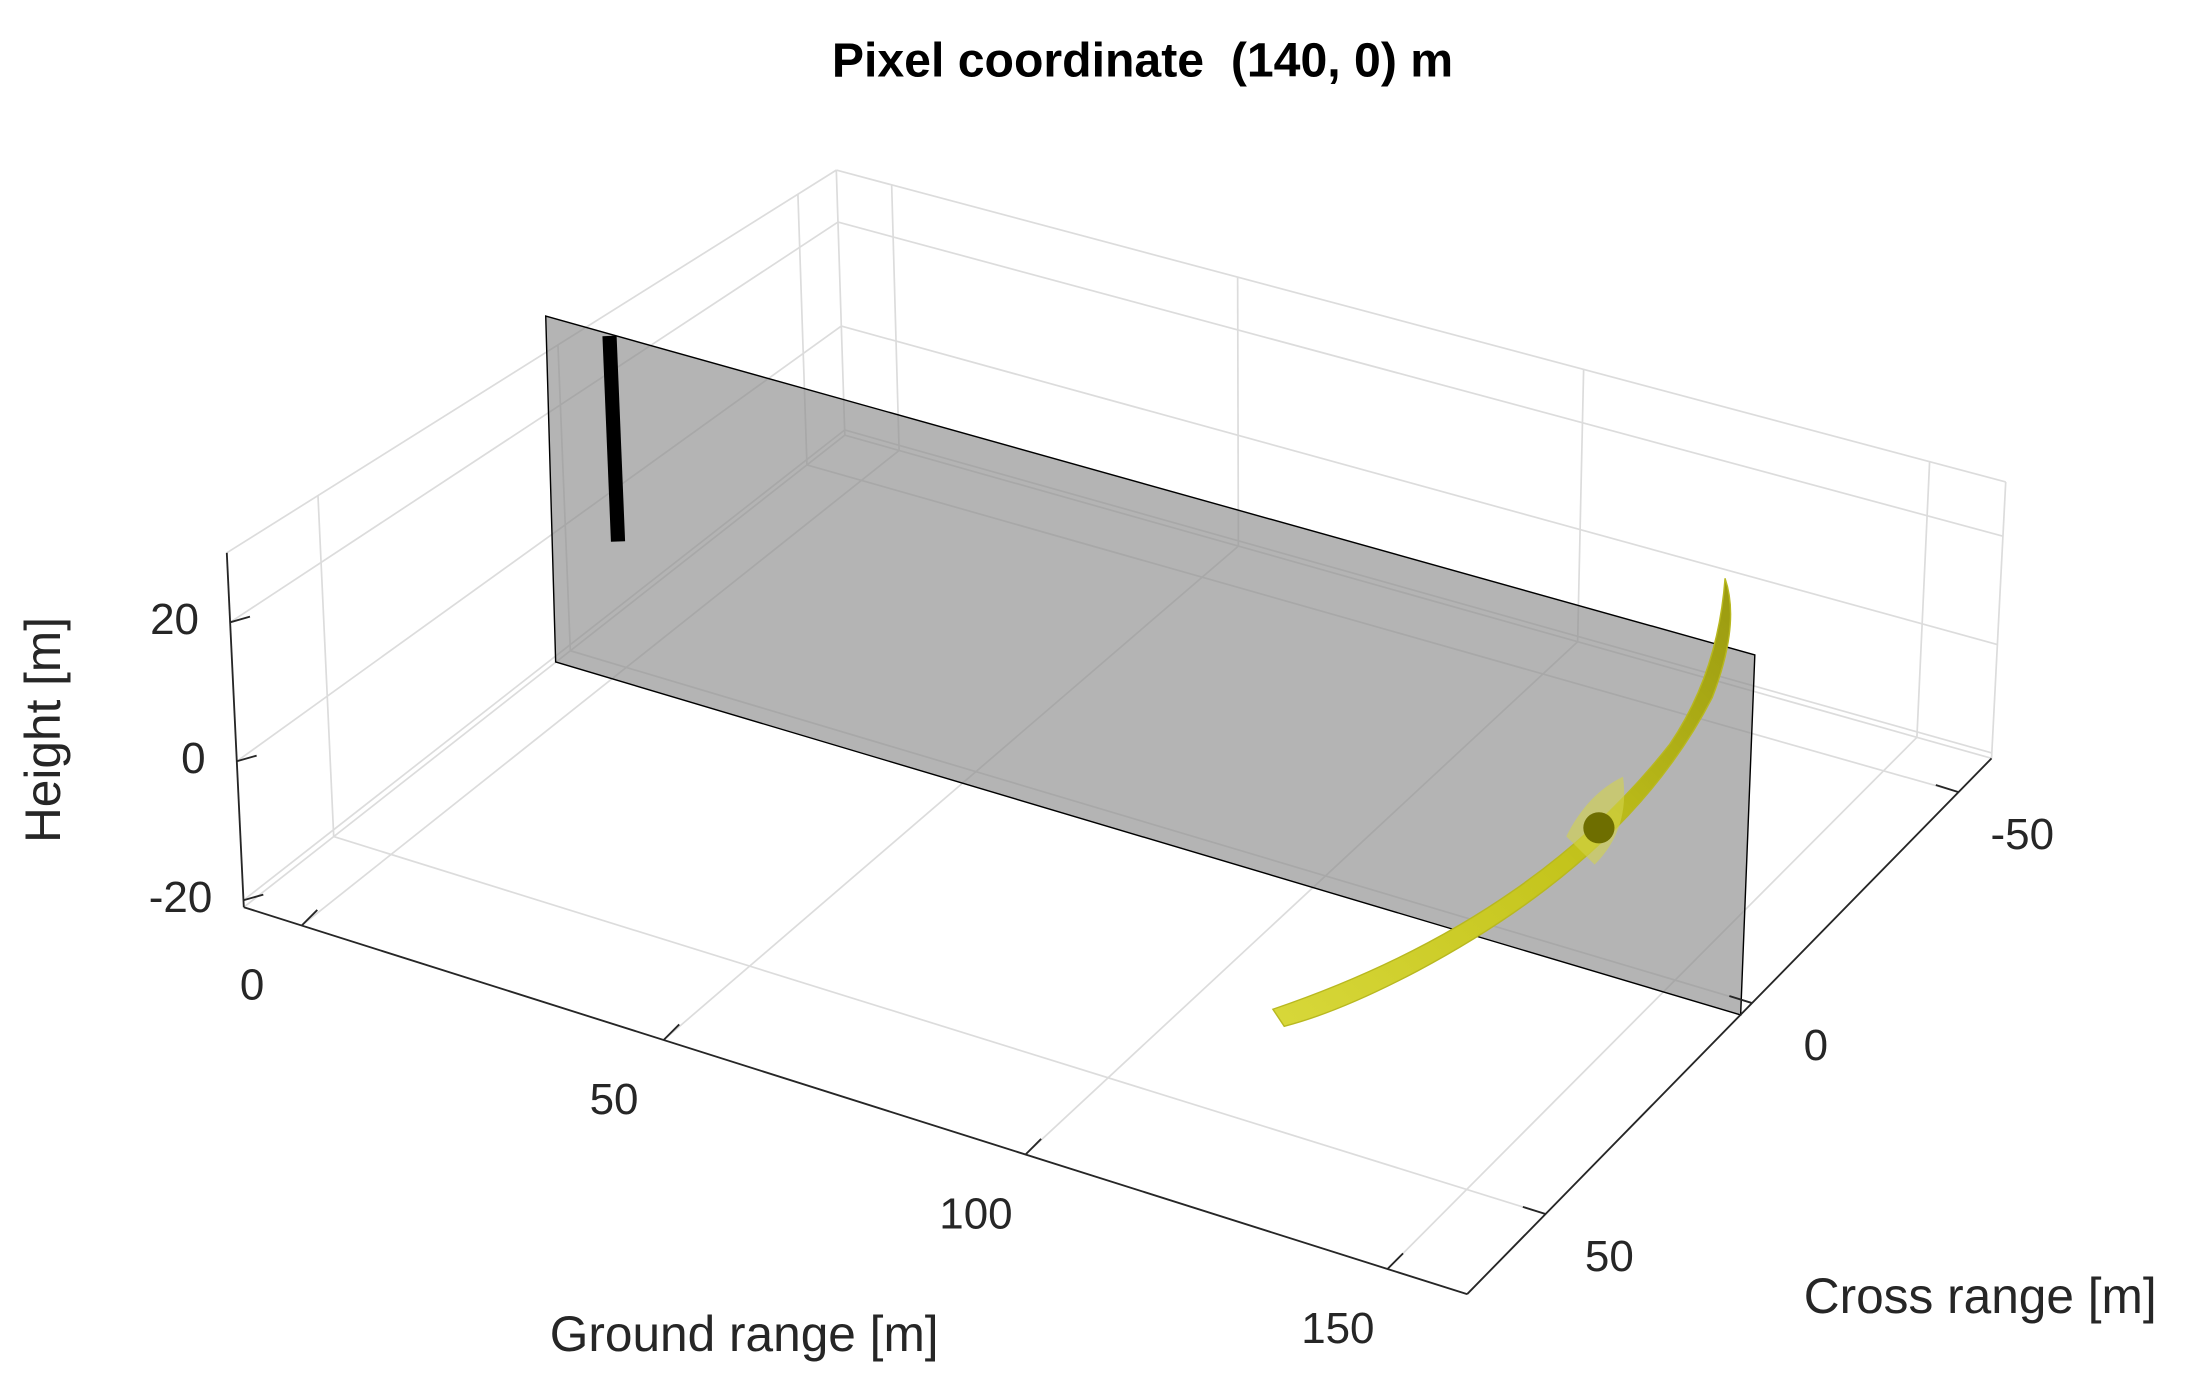  I want to click on y-tick-label: 0, so click(1816, 1045).